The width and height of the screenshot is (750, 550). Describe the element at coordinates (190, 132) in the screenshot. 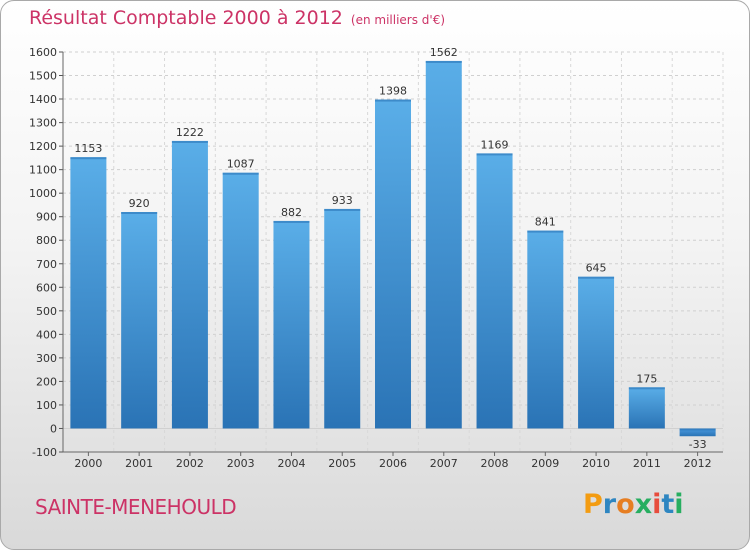

I see `data-label: 1222` at that location.